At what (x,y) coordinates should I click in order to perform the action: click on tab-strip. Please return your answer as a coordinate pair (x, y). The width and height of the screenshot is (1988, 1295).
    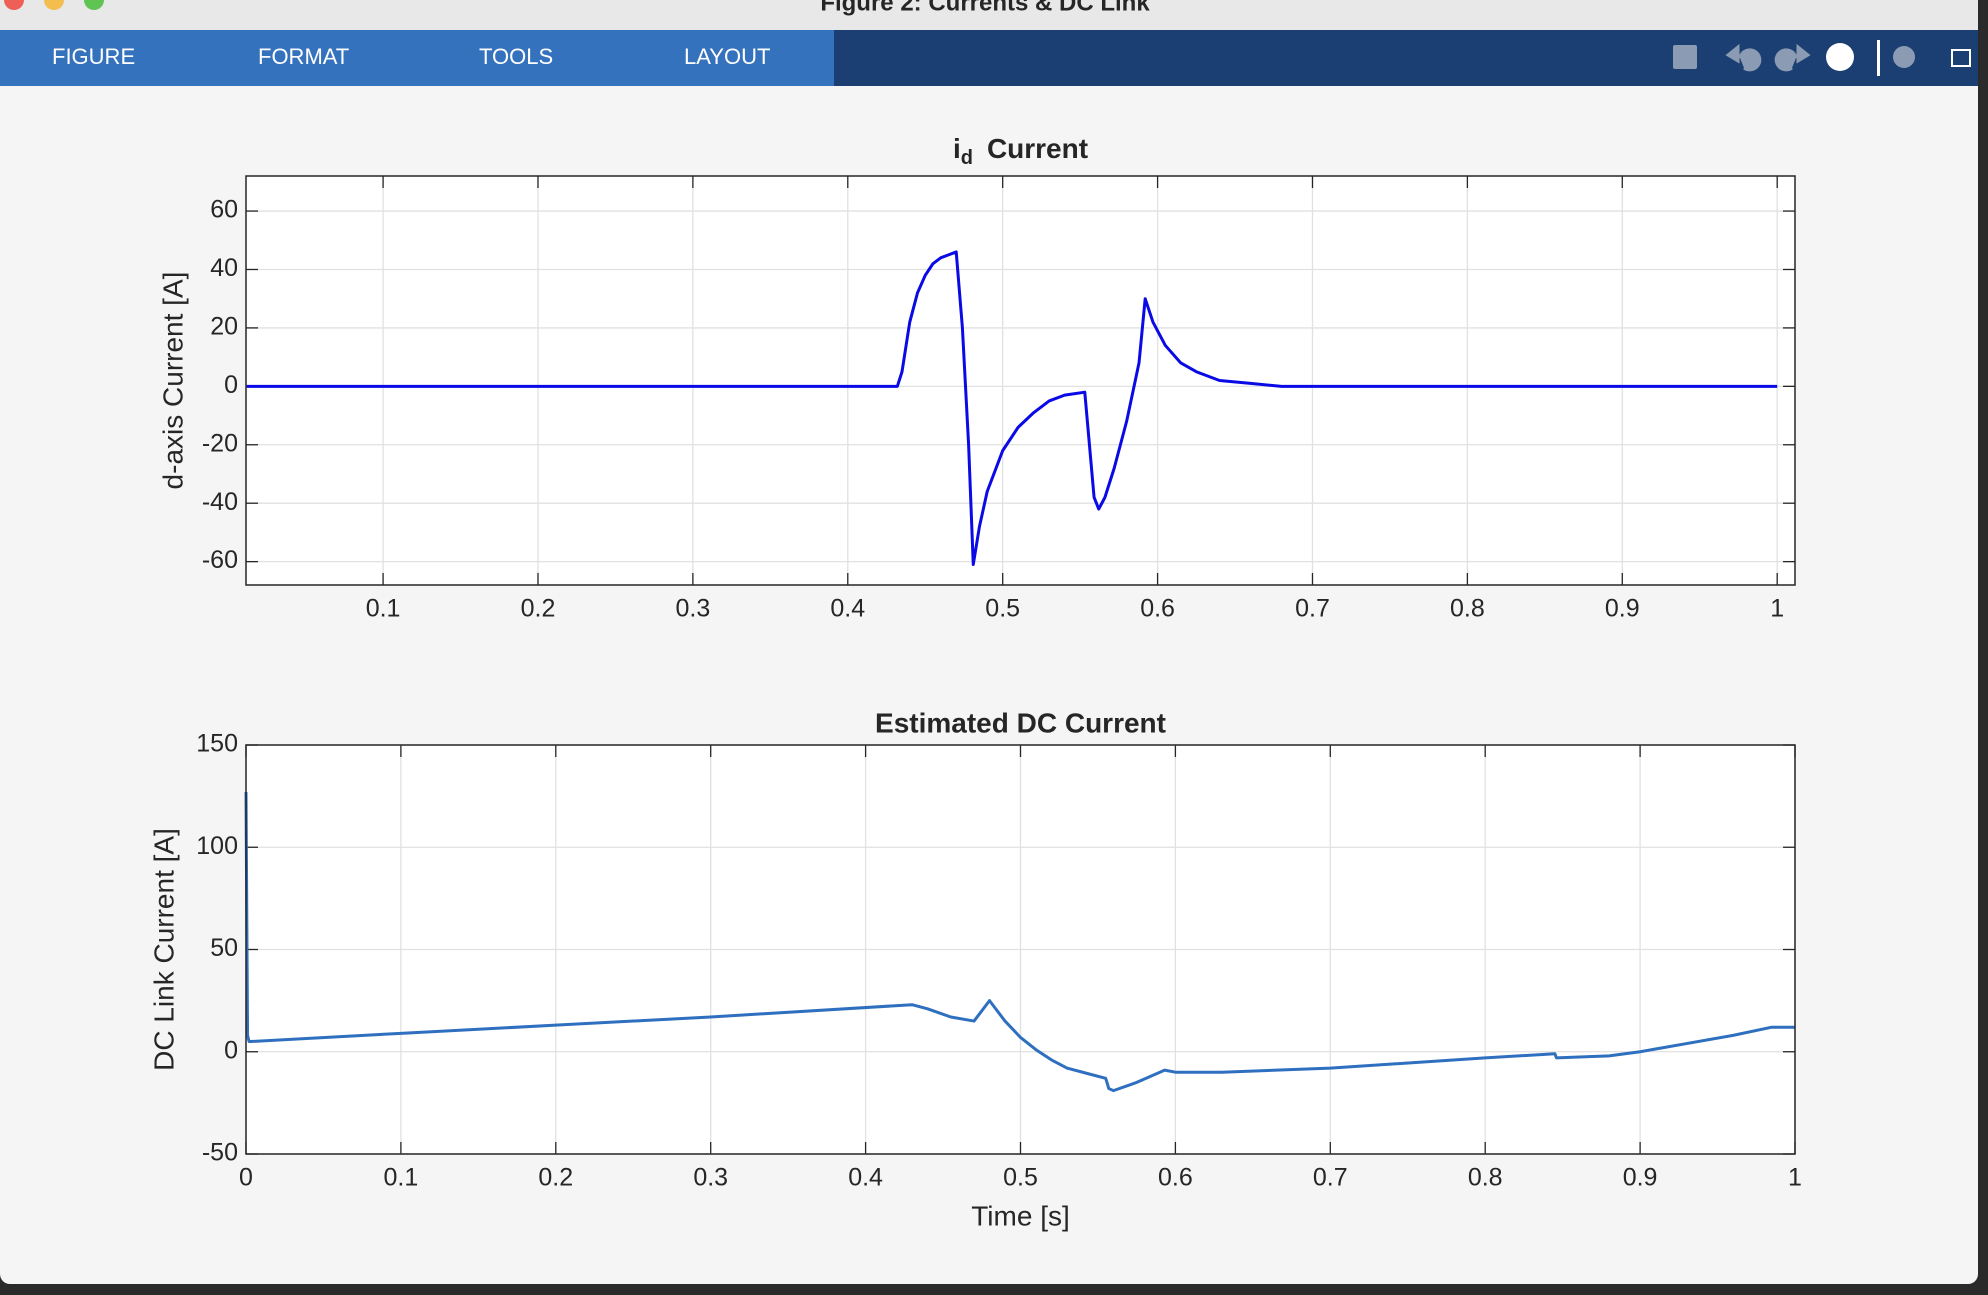
    Looking at the image, I should click on (417, 58).